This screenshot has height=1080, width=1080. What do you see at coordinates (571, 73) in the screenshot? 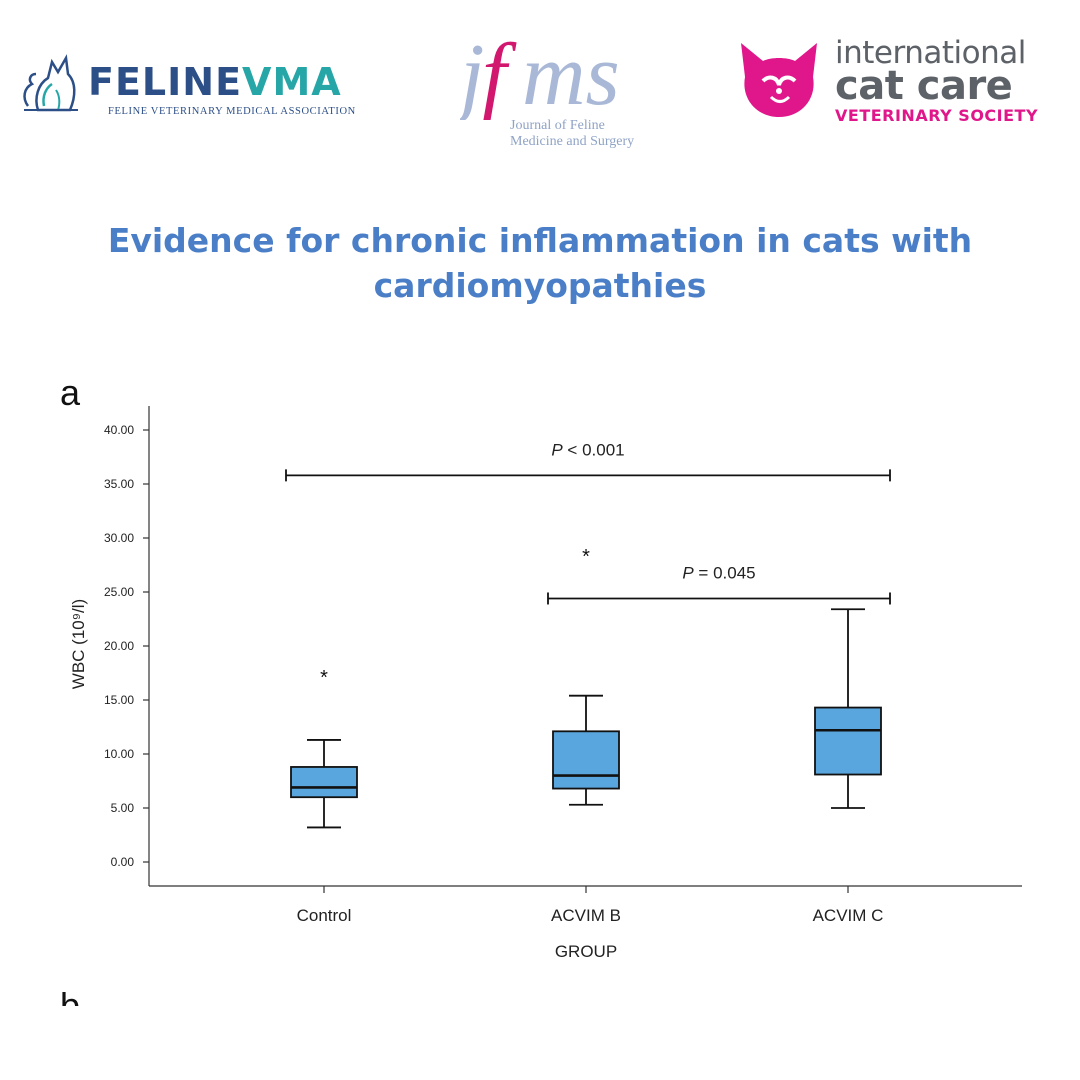
I see `svg-text: ms` at bounding box center [571, 73].